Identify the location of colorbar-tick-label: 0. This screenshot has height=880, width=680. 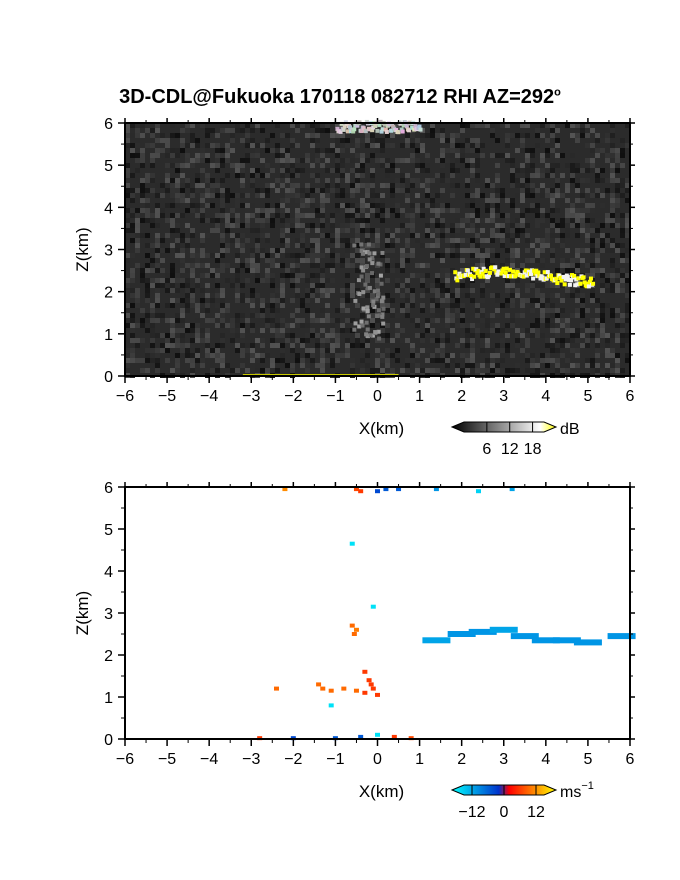
(504, 812).